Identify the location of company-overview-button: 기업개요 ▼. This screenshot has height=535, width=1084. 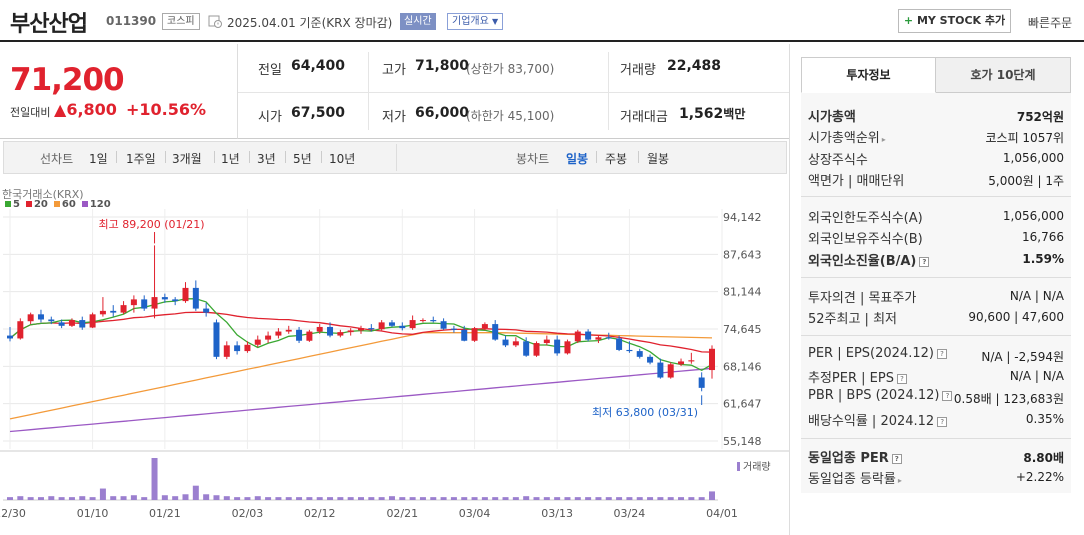
(475, 21).